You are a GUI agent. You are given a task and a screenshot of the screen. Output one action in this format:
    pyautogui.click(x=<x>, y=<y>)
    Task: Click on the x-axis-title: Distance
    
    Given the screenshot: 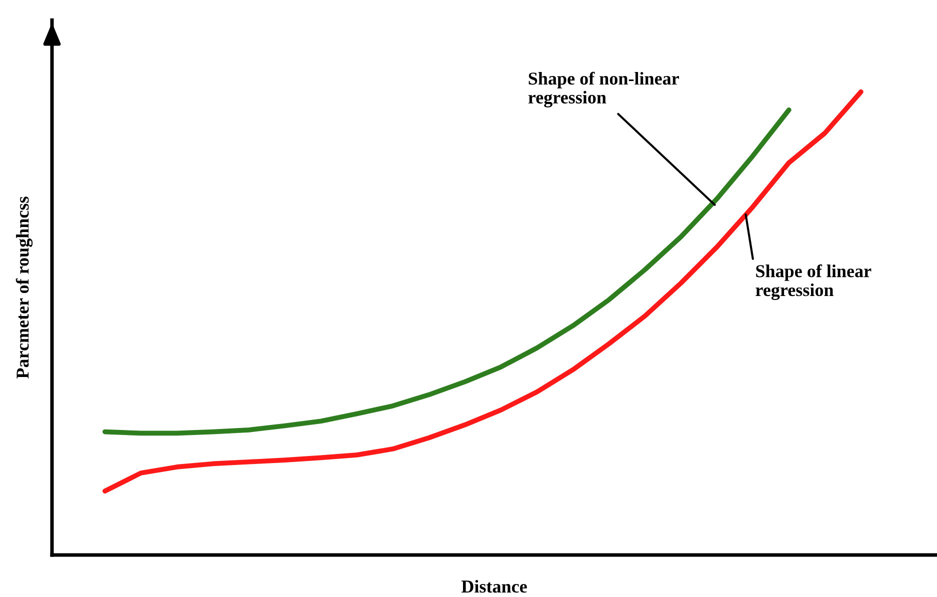 What is the action you would take?
    pyautogui.click(x=494, y=586)
    